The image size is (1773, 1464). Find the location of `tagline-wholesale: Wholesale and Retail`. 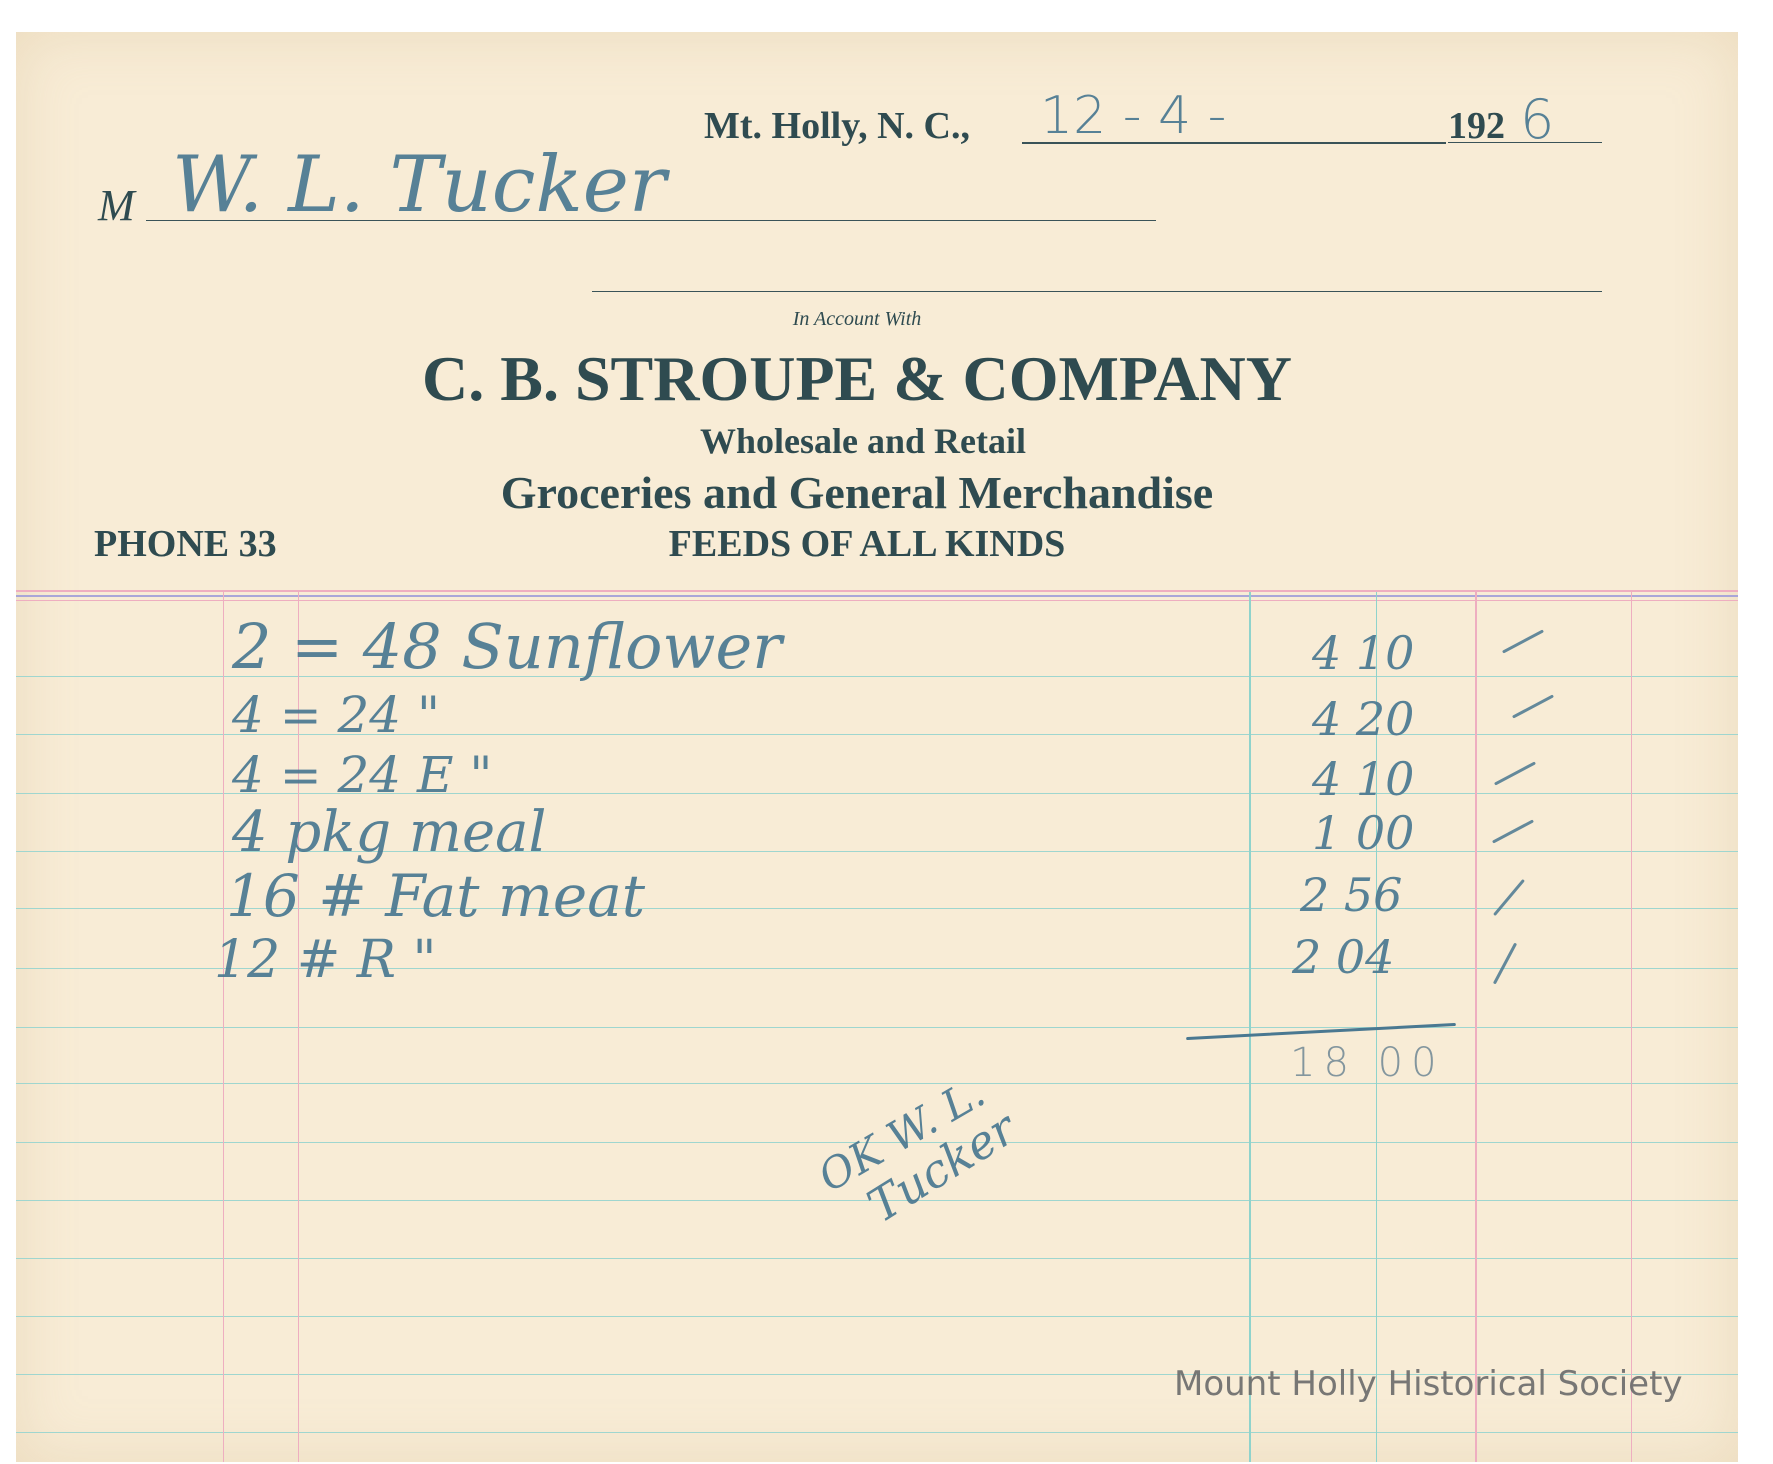

tagline-wholesale: Wholesale and Retail is located at coordinates (863, 441).